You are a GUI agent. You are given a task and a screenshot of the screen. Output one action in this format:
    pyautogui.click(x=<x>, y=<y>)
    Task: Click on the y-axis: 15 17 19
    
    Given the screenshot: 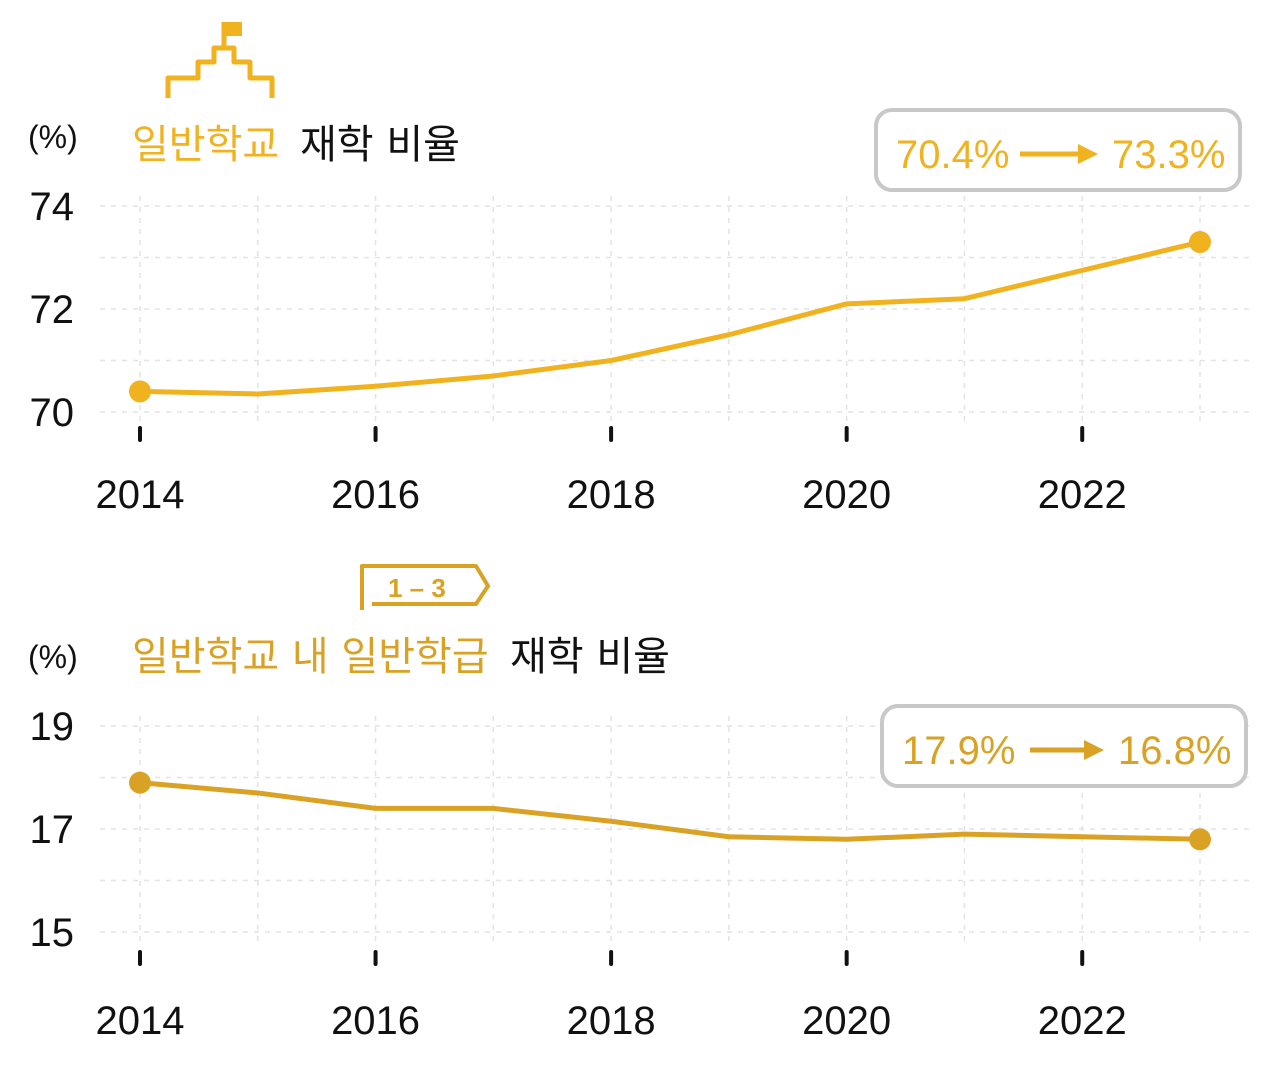 What is the action you would take?
    pyautogui.click(x=52, y=830)
    